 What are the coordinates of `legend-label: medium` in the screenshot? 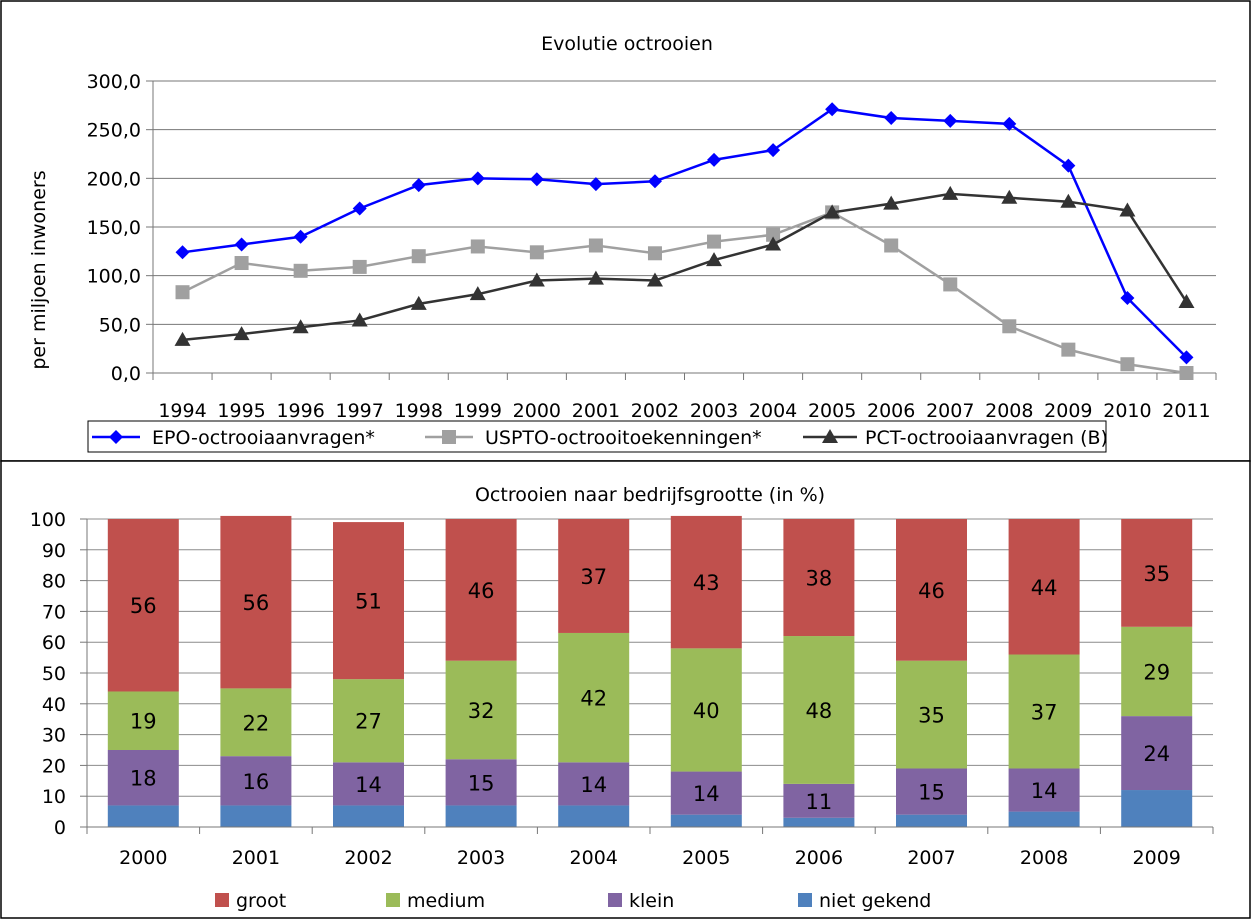 It's located at (446, 901).